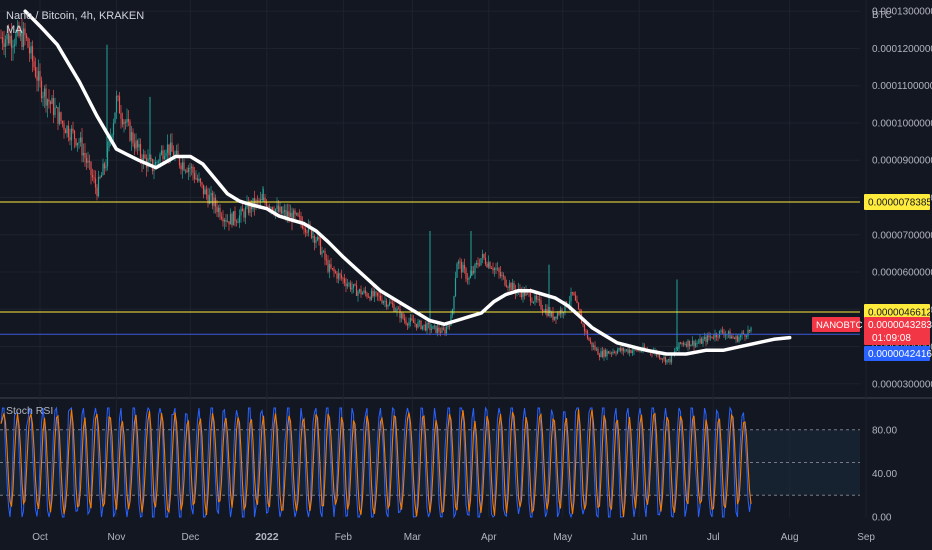 Image resolution: width=932 pixels, height=550 pixels. Describe the element at coordinates (14, 30) in the screenshot. I see `indicator-label: MA` at that location.